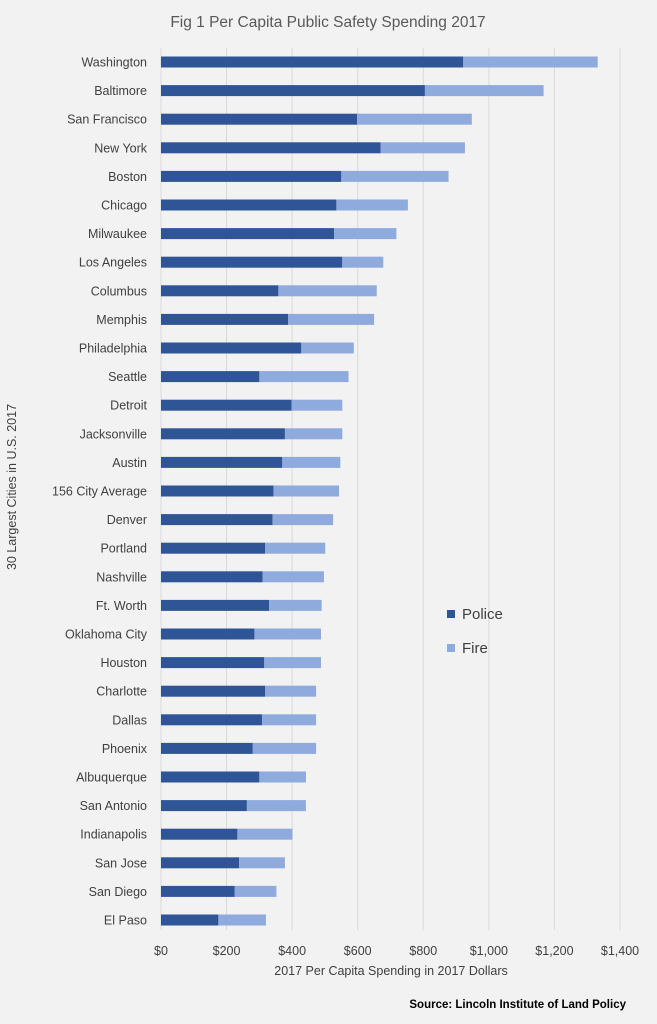  I want to click on category-label: Denver, so click(127, 520).